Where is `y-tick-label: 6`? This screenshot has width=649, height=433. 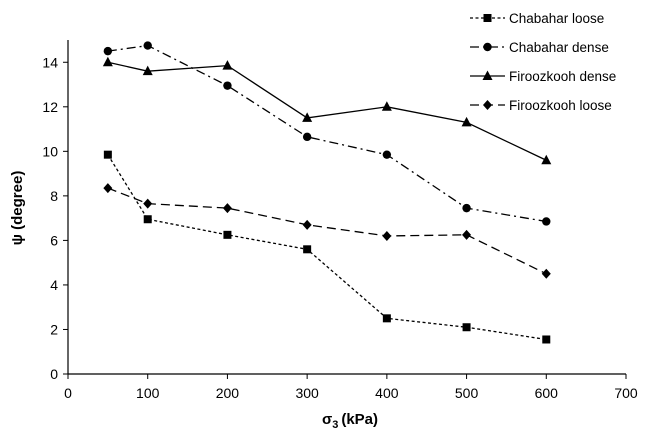
y-tick-label: 6 is located at coordinates (54, 240).